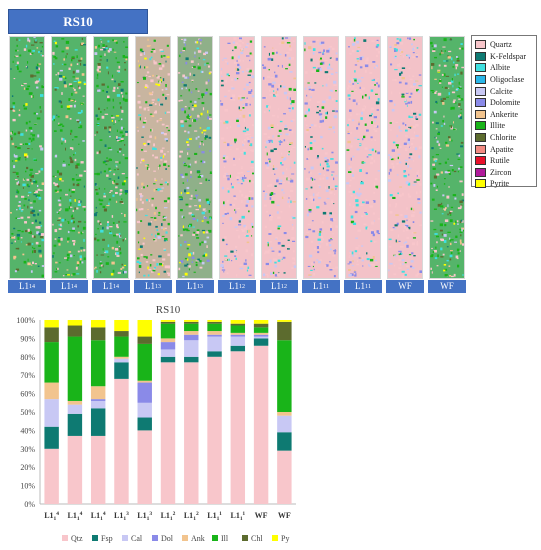  What do you see at coordinates (500, 184) in the screenshot?
I see `legend-label: Pyrite` at bounding box center [500, 184].